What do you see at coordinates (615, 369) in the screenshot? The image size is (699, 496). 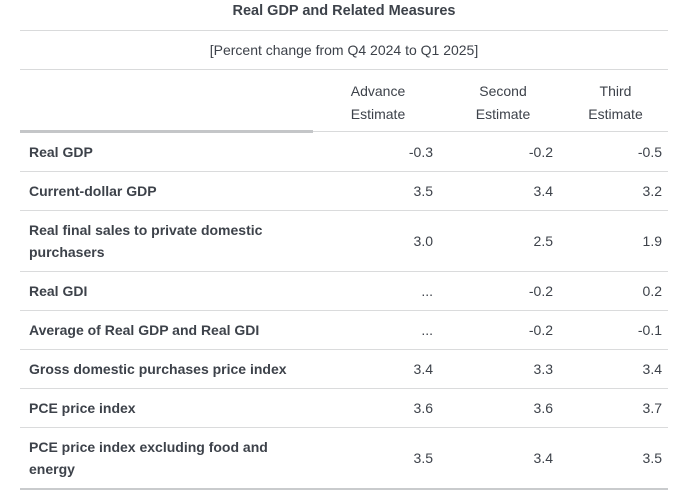 I see `cell-third: 3.4` at bounding box center [615, 369].